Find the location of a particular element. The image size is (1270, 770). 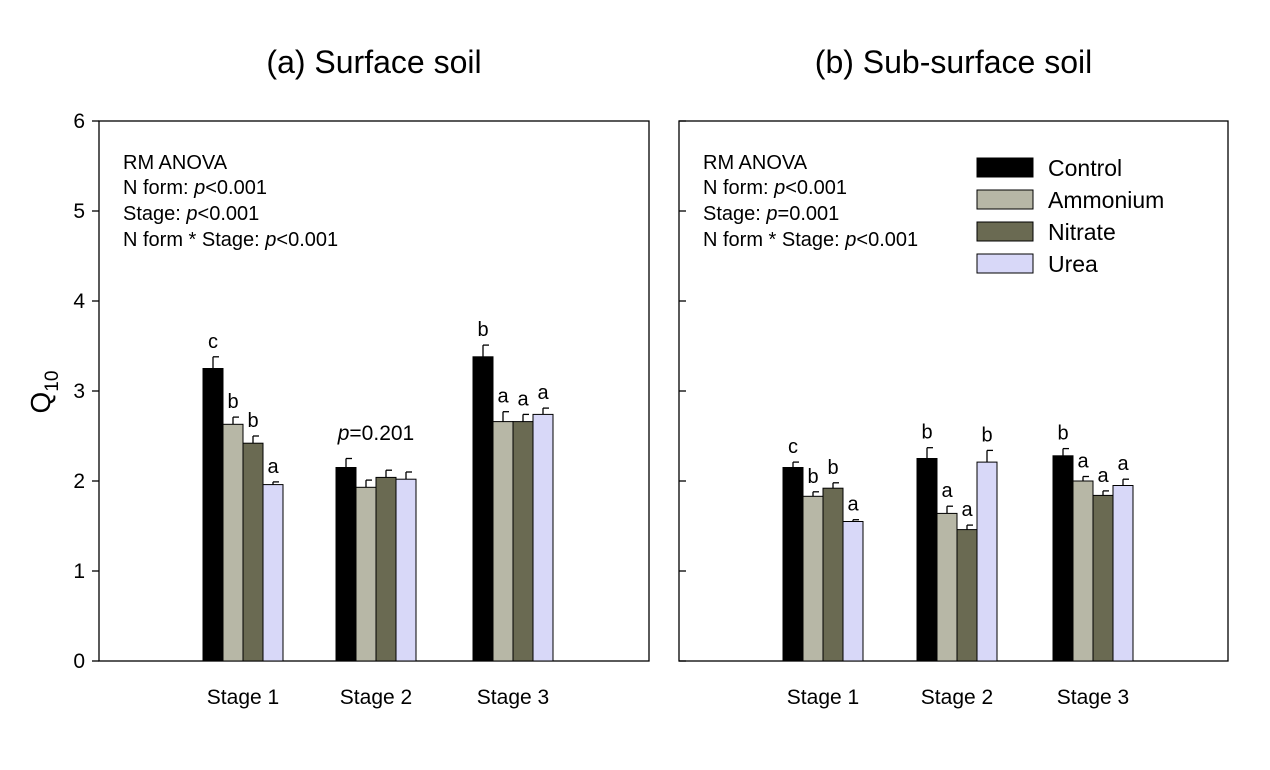

stats-line: Stage: p<0.001 is located at coordinates (191, 214).